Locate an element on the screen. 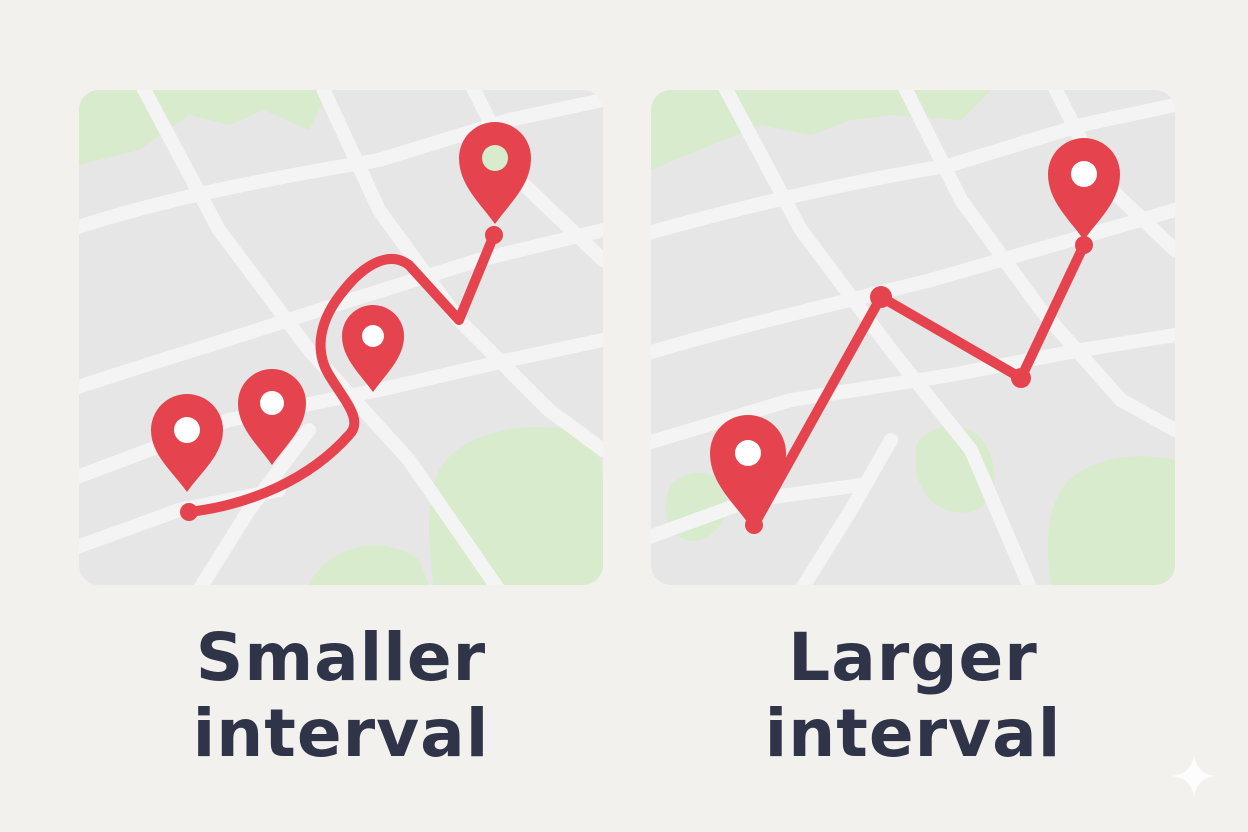 The image size is (1248, 832). caption-smaller-interval: Smaller interval is located at coordinates (341, 696).